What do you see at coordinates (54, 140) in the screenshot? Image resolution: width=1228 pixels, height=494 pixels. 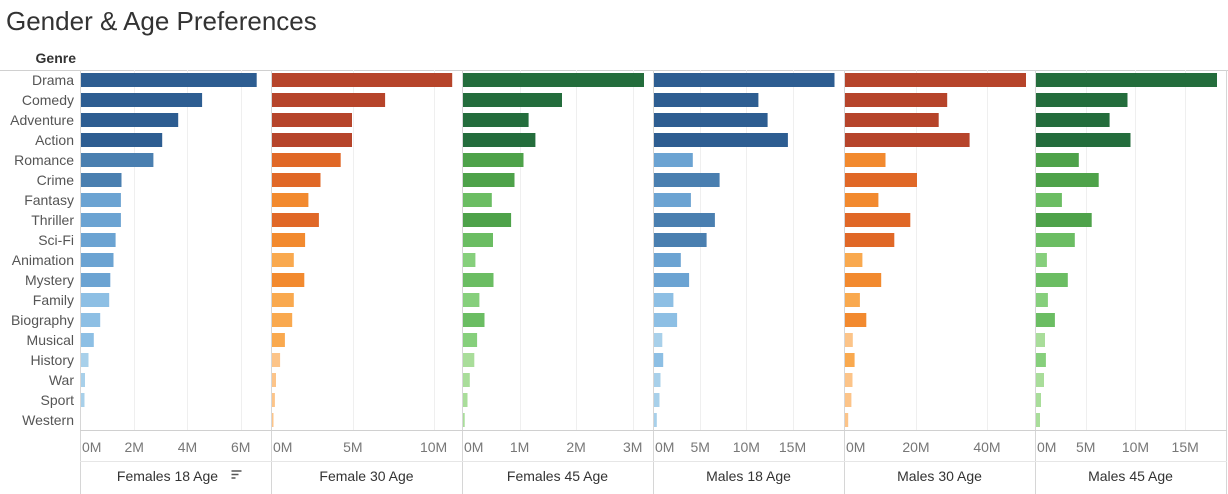 I see `genre-label-action: Action` at bounding box center [54, 140].